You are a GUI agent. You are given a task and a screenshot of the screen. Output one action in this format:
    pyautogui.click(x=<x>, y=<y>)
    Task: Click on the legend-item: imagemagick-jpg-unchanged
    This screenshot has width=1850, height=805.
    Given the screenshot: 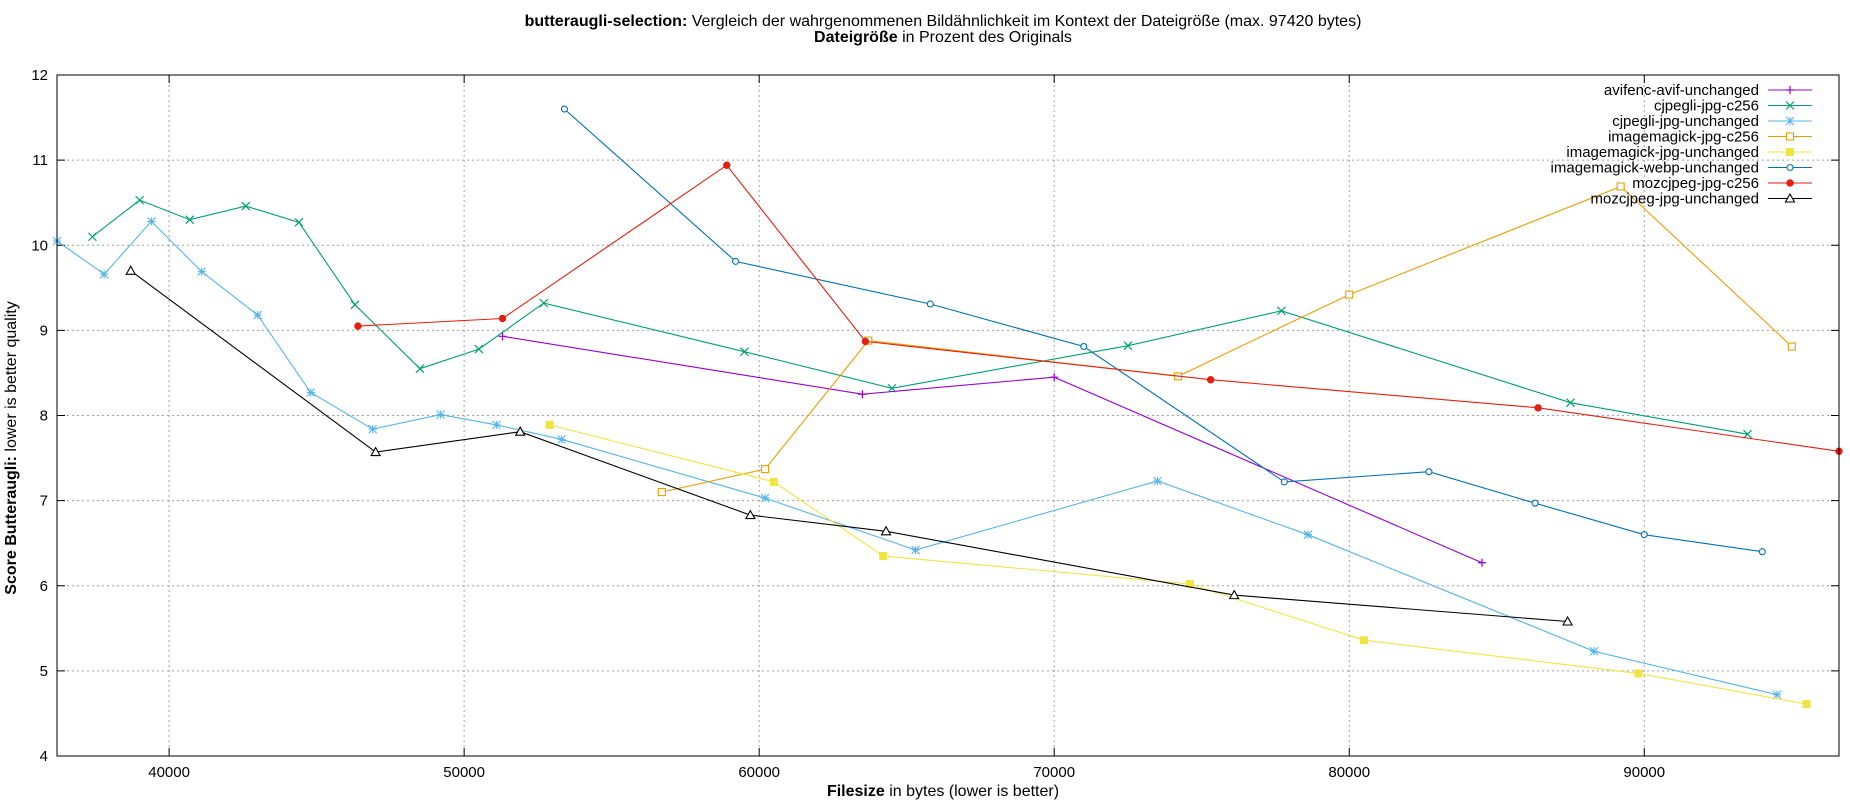 What is the action you would take?
    pyautogui.click(x=1689, y=152)
    